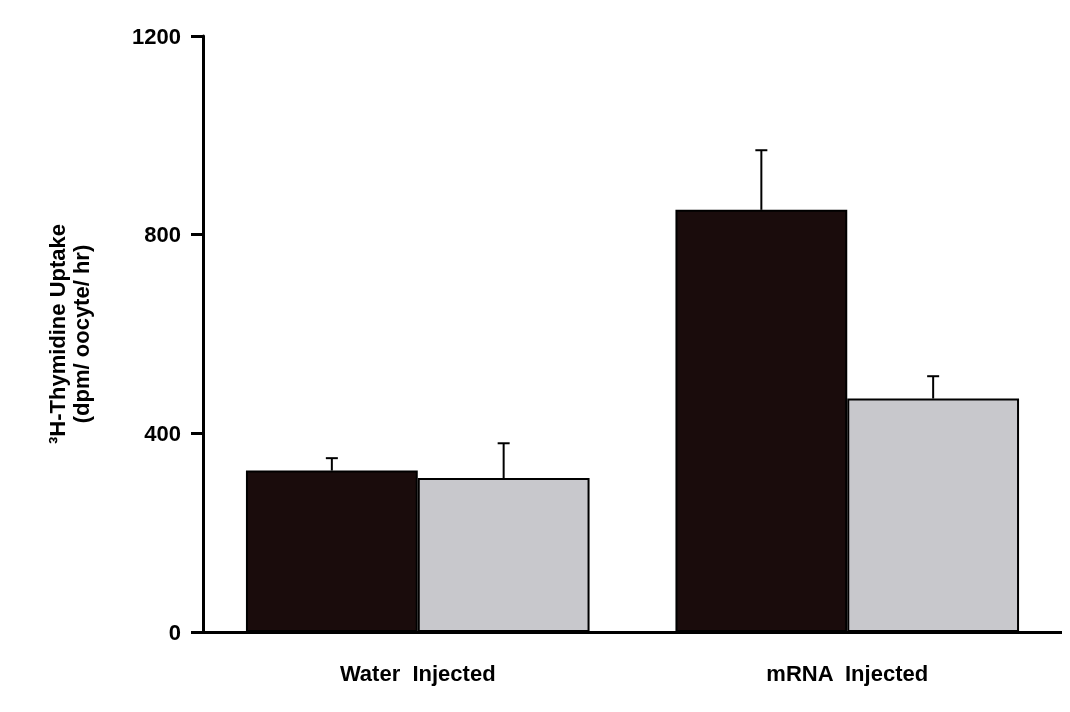  What do you see at coordinates (174, 632) in the screenshot?
I see `y-tick-label: 0` at bounding box center [174, 632].